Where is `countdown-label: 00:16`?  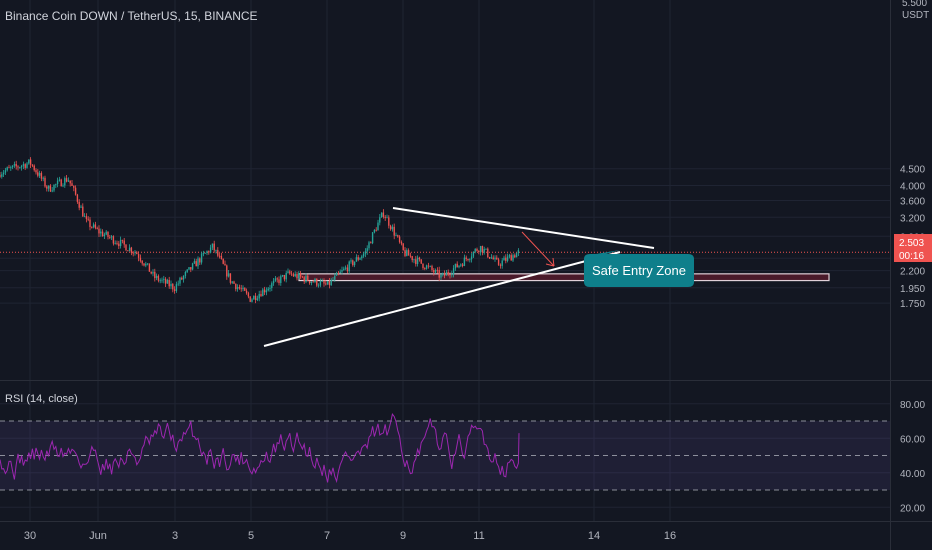 countdown-label: 00:16 is located at coordinates (911, 256).